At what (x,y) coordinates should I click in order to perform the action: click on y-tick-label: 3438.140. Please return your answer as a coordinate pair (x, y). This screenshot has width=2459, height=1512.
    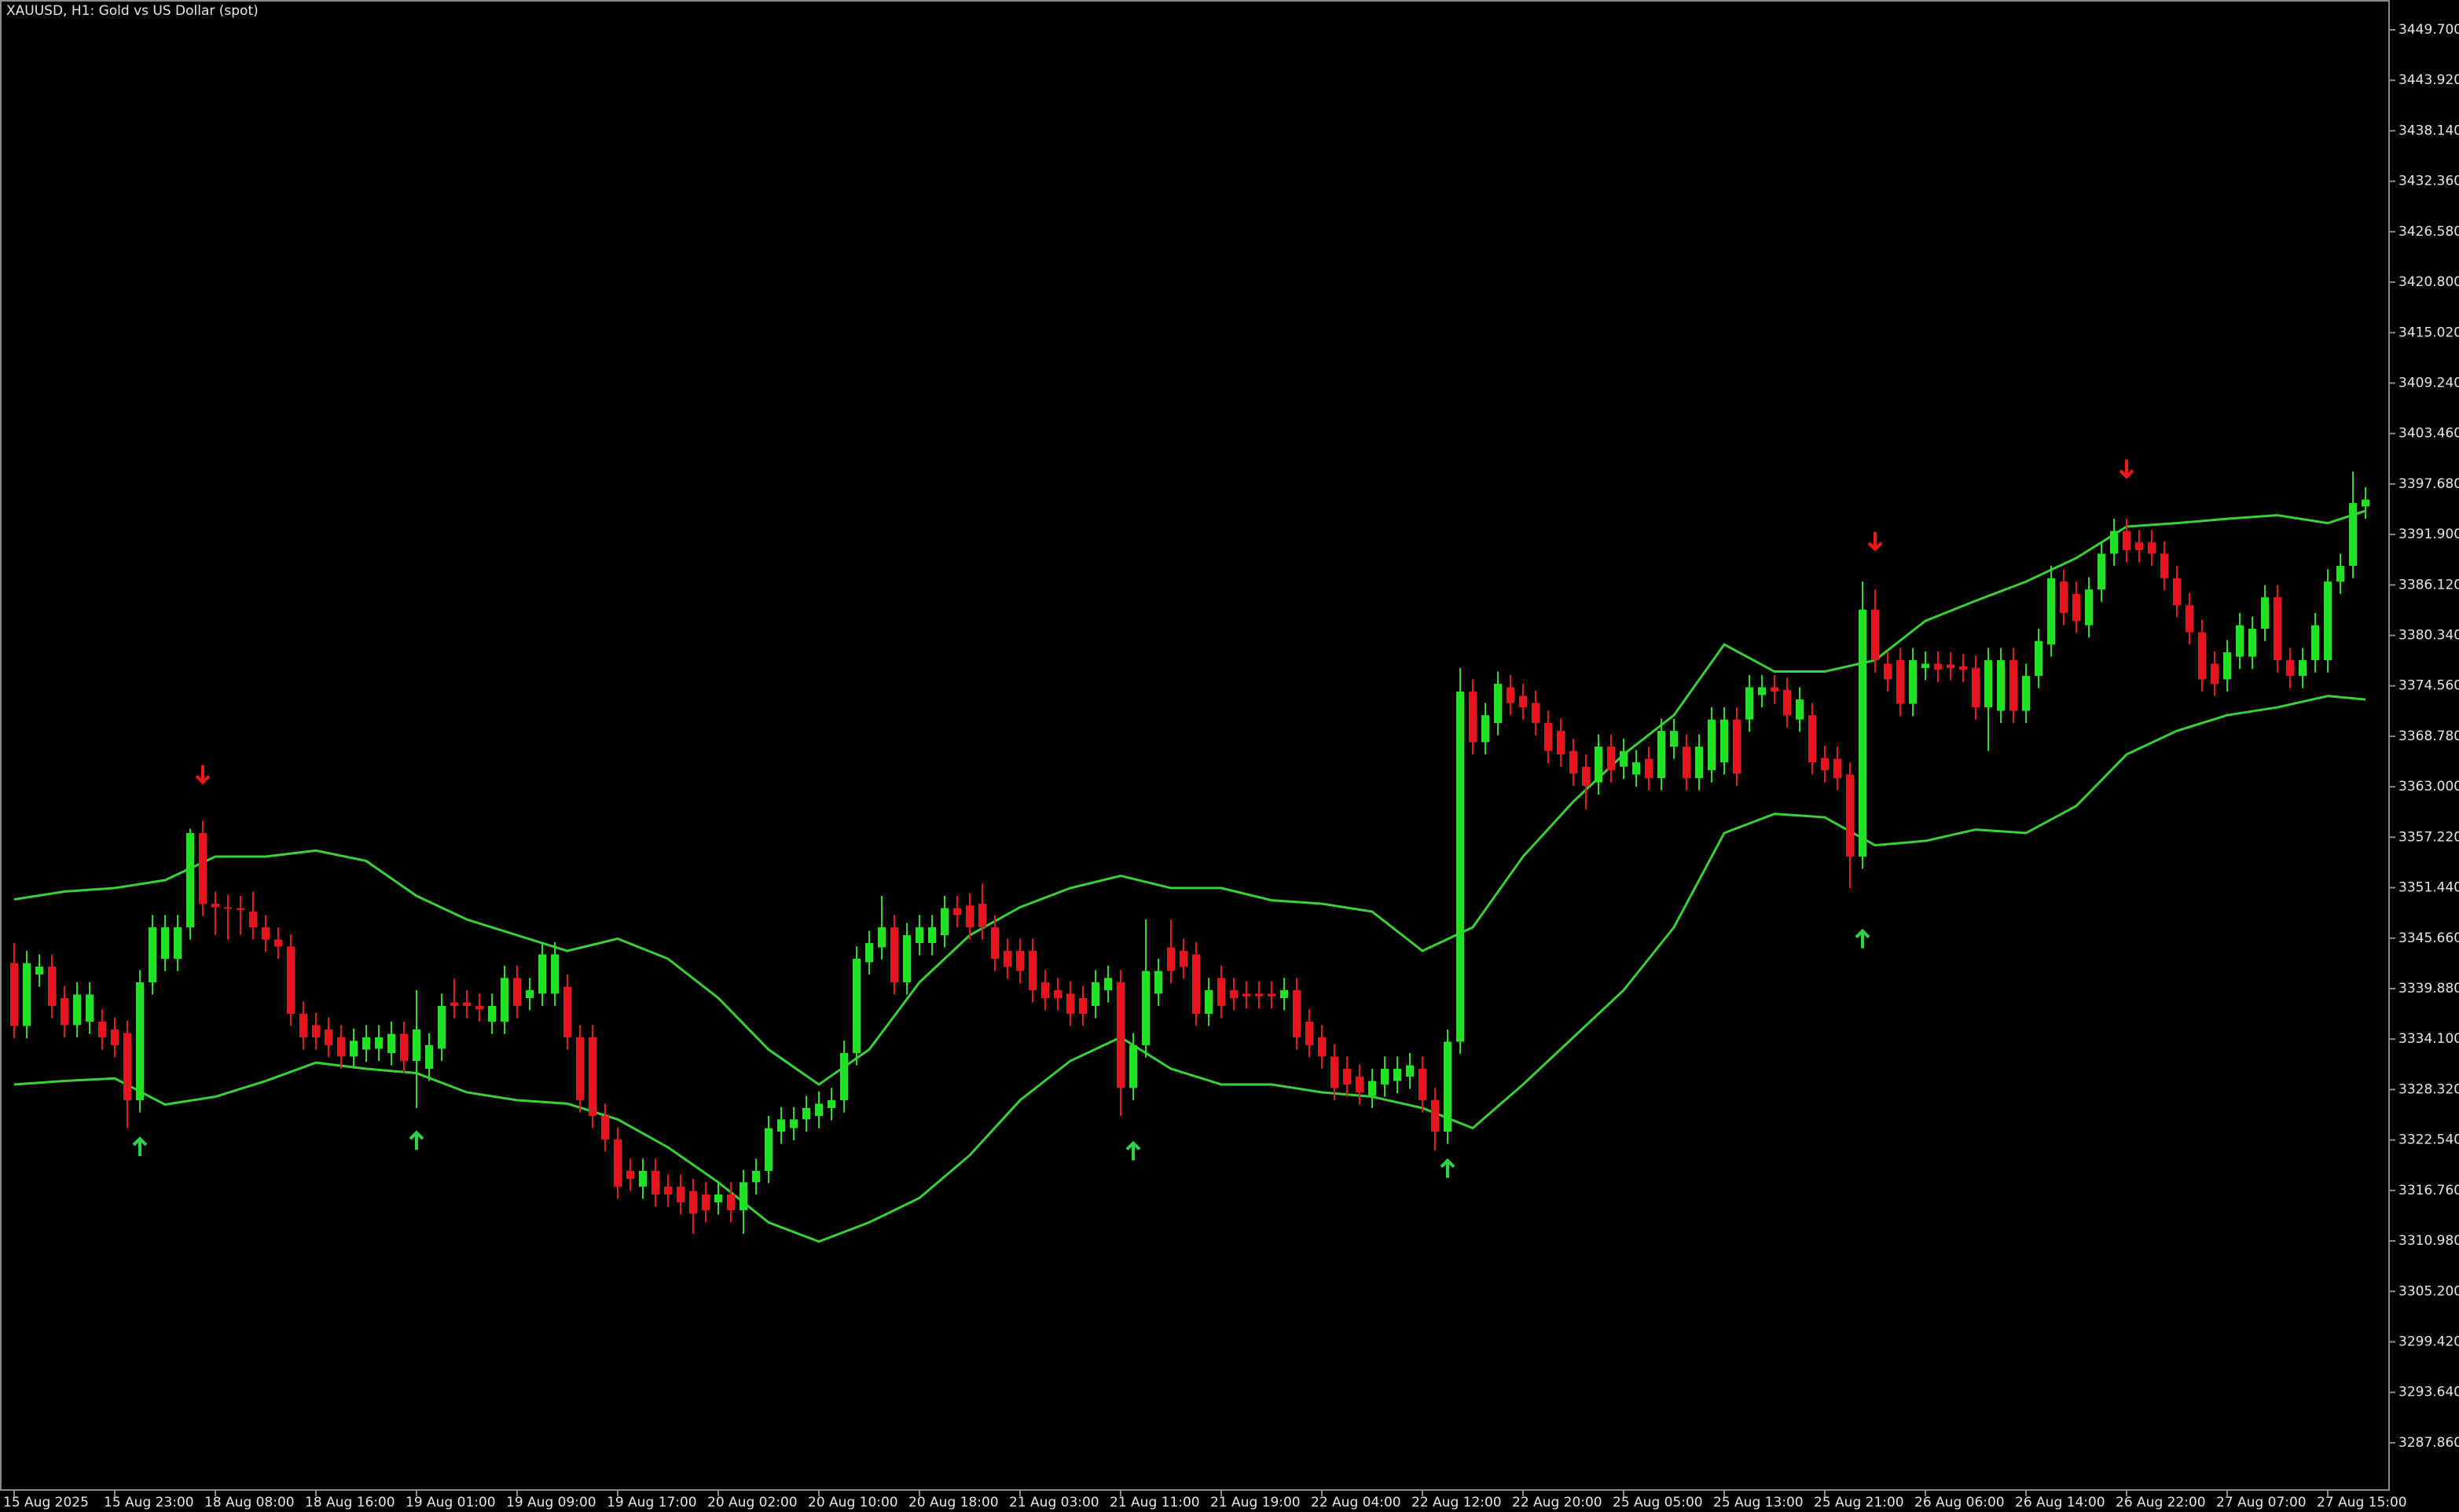
    Looking at the image, I should click on (2428, 131).